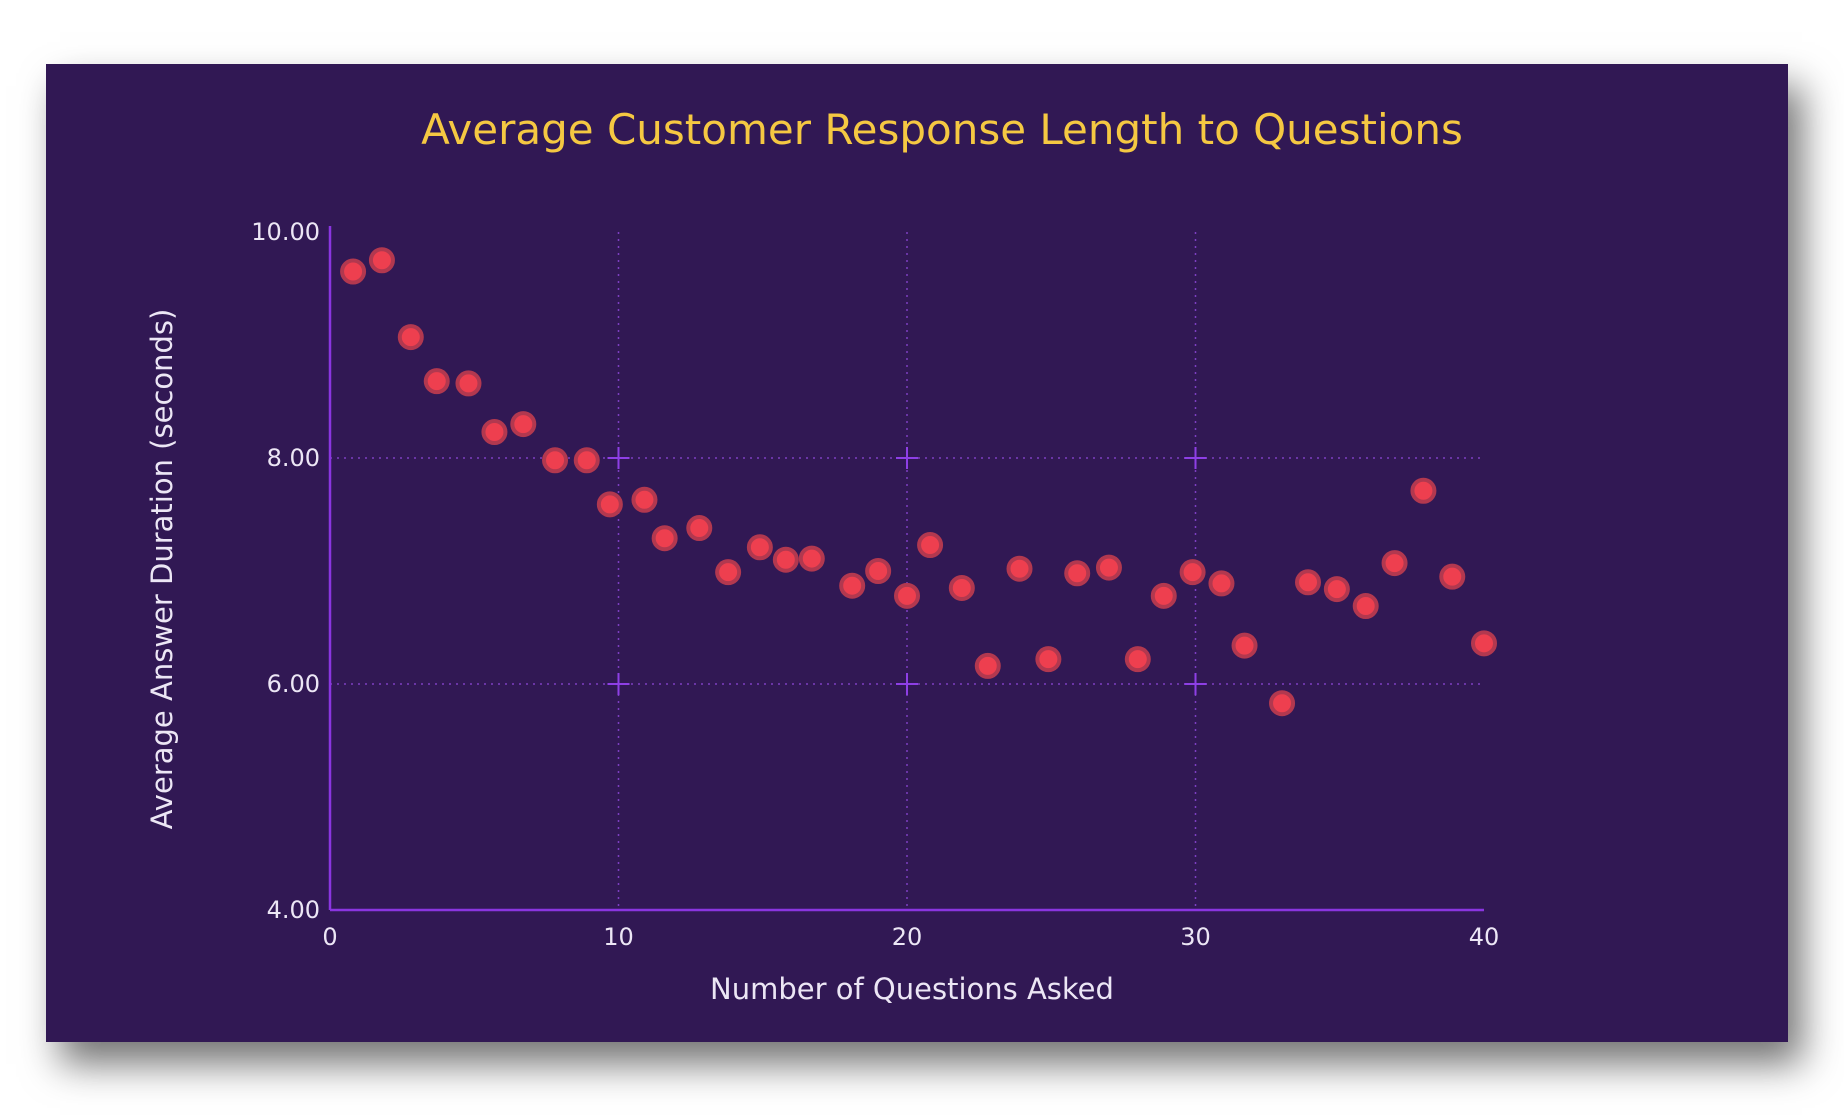 This screenshot has height=1115, width=1844. Describe the element at coordinates (329, 937) in the screenshot. I see `x-tick-label: 0` at that location.